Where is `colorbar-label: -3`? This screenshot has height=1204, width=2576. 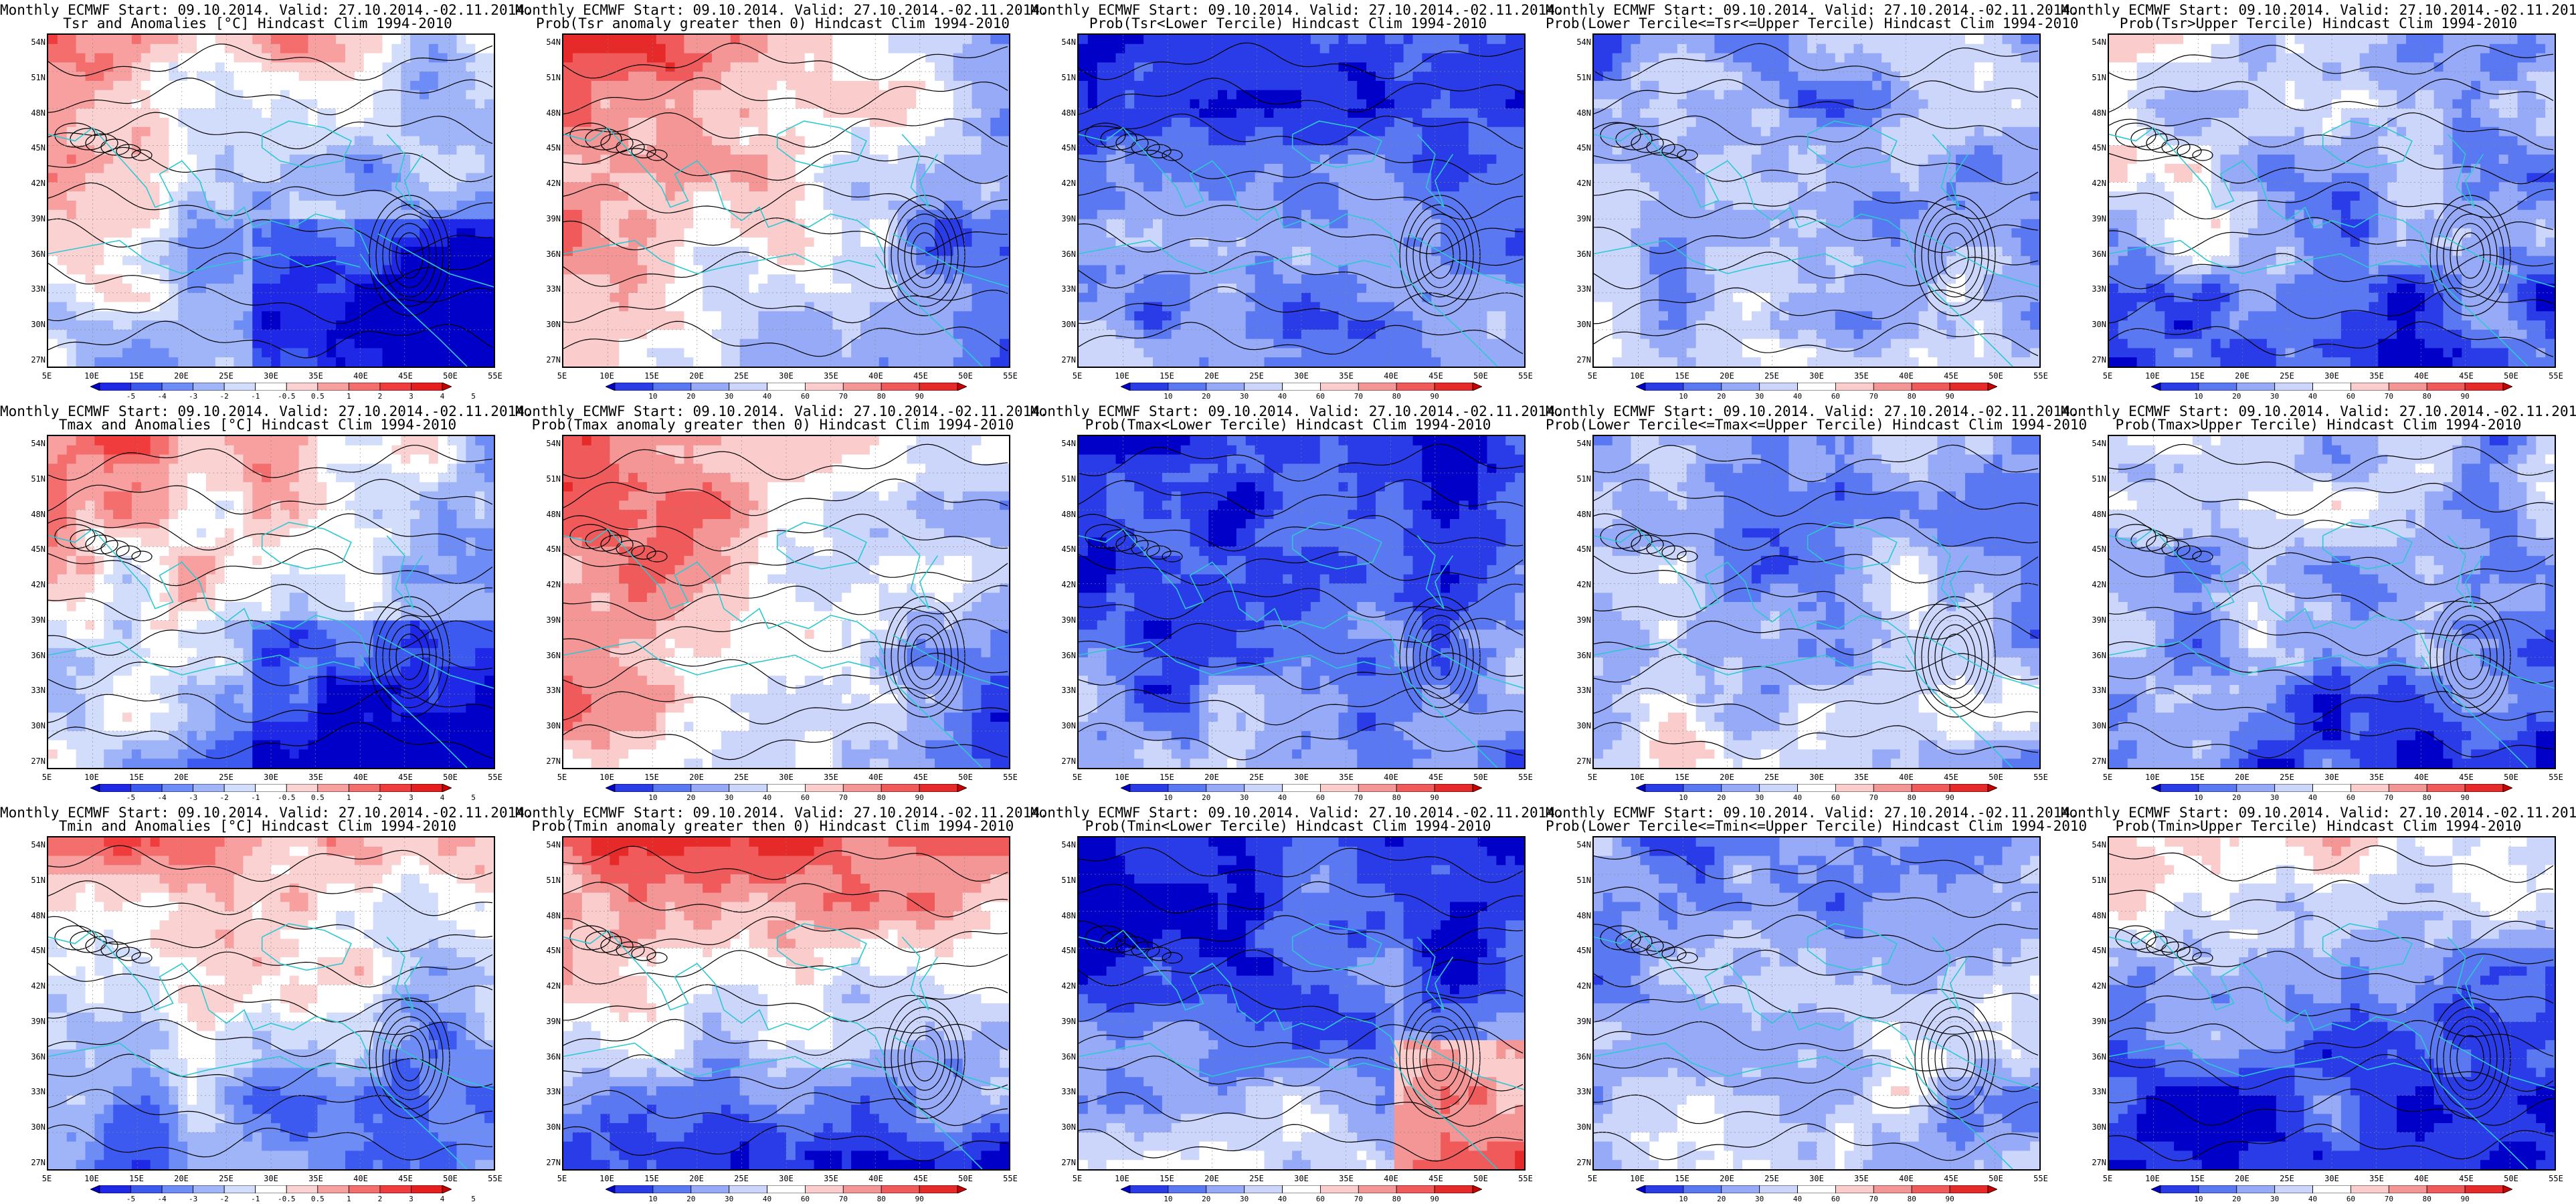
colorbar-label: -3 is located at coordinates (193, 1199).